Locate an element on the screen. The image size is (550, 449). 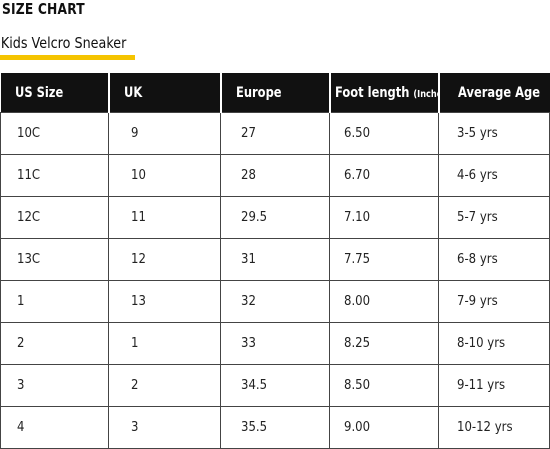
cell-value: 8.25 is located at coordinates (357, 343).